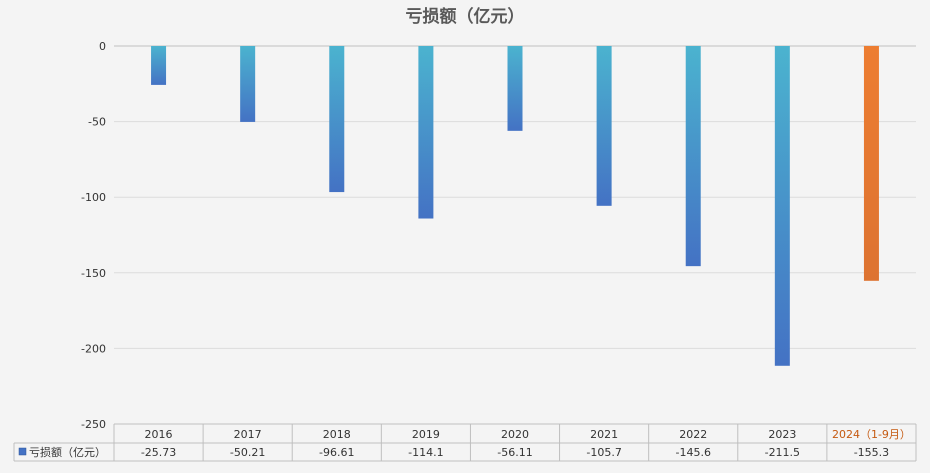 Image resolution: width=930 pixels, height=473 pixels. What do you see at coordinates (93, 235) in the screenshot?
I see `y-axis-ticks: 0 -50 -100 -150 -200 -250` at bounding box center [93, 235].